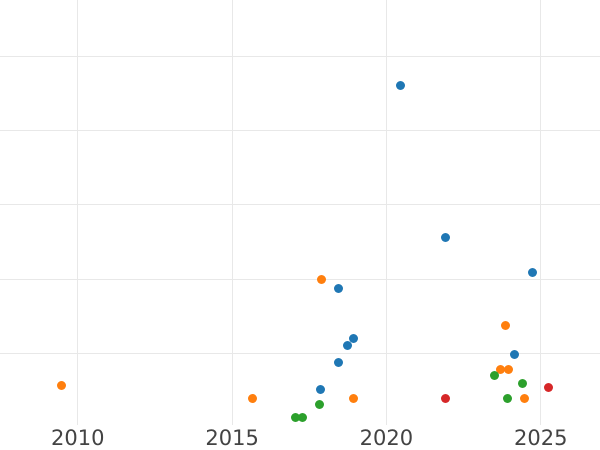 The width and height of the screenshot is (600, 450). Describe the element at coordinates (386, 438) in the screenshot. I see `x-tick-label: 2020` at that location.